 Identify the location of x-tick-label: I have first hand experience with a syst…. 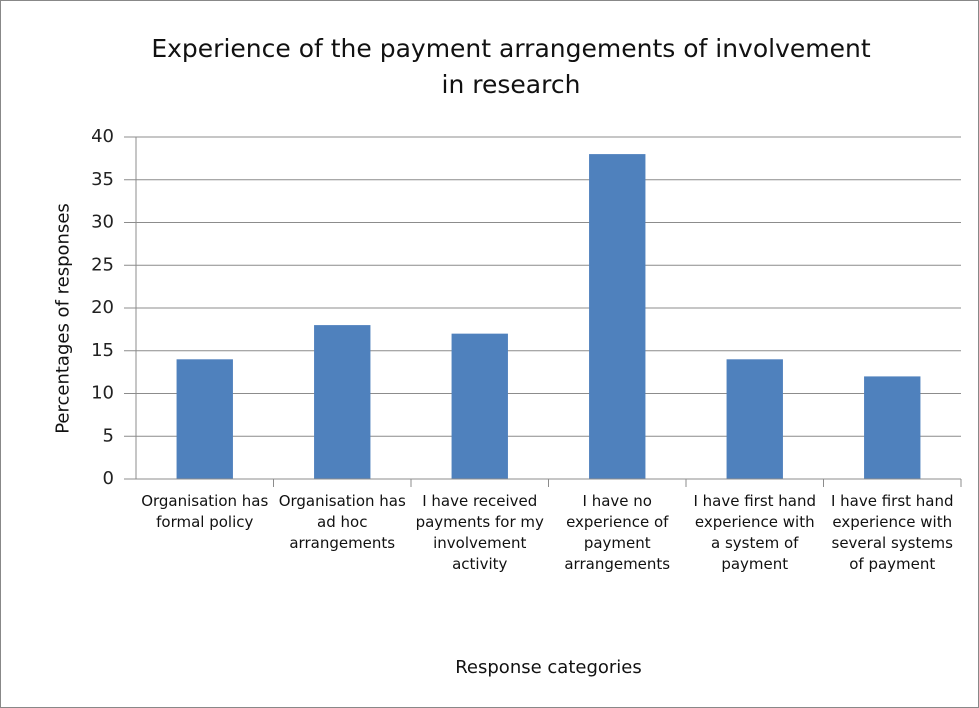
(755, 532).